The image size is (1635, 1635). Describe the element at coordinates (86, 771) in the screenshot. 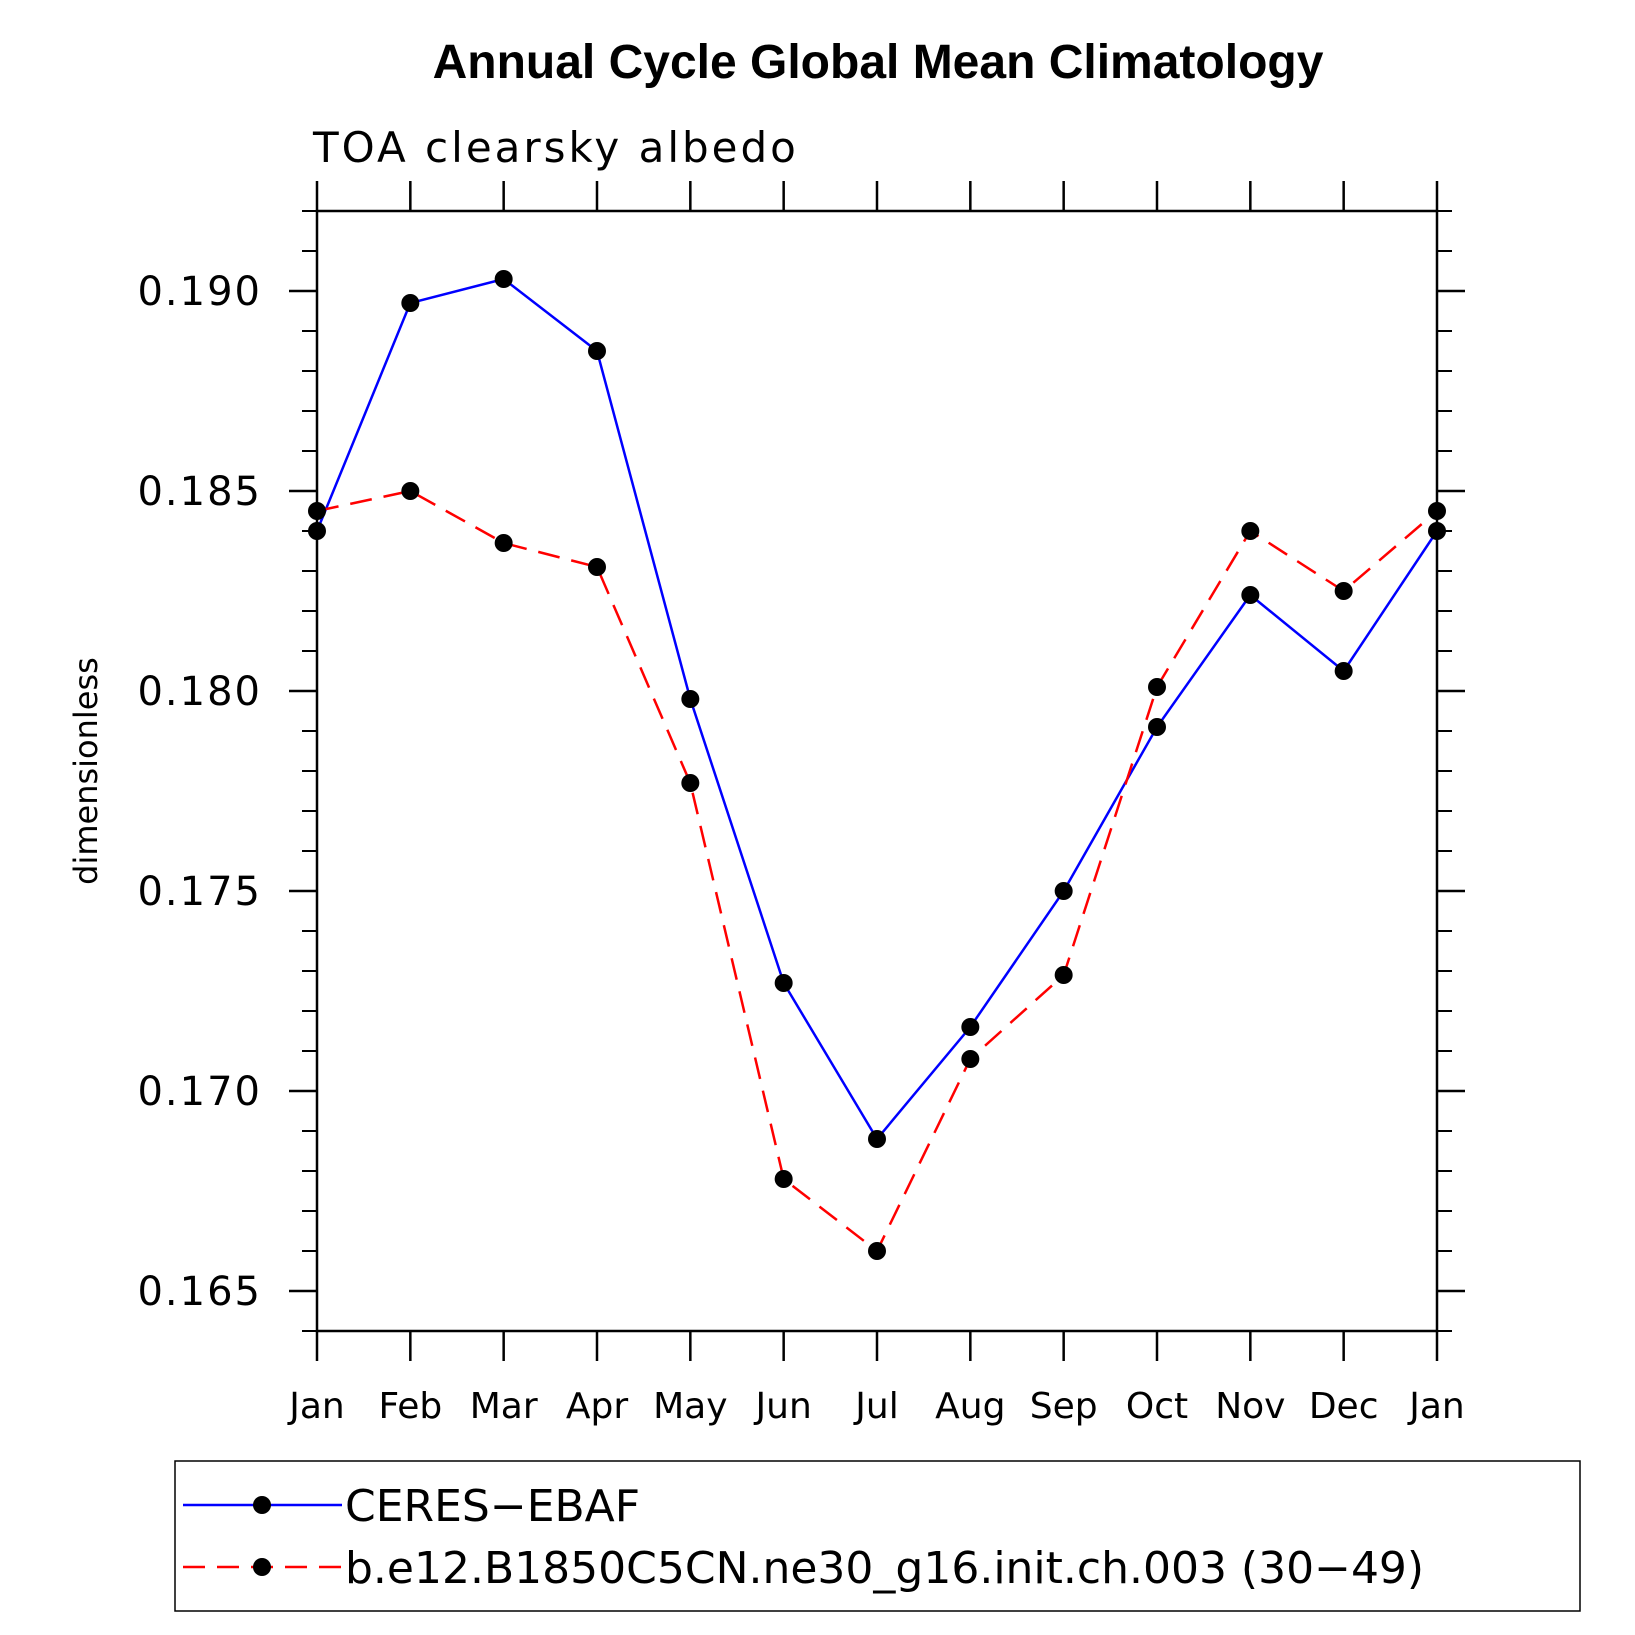

I see `y-axis-label: dimensionless` at that location.